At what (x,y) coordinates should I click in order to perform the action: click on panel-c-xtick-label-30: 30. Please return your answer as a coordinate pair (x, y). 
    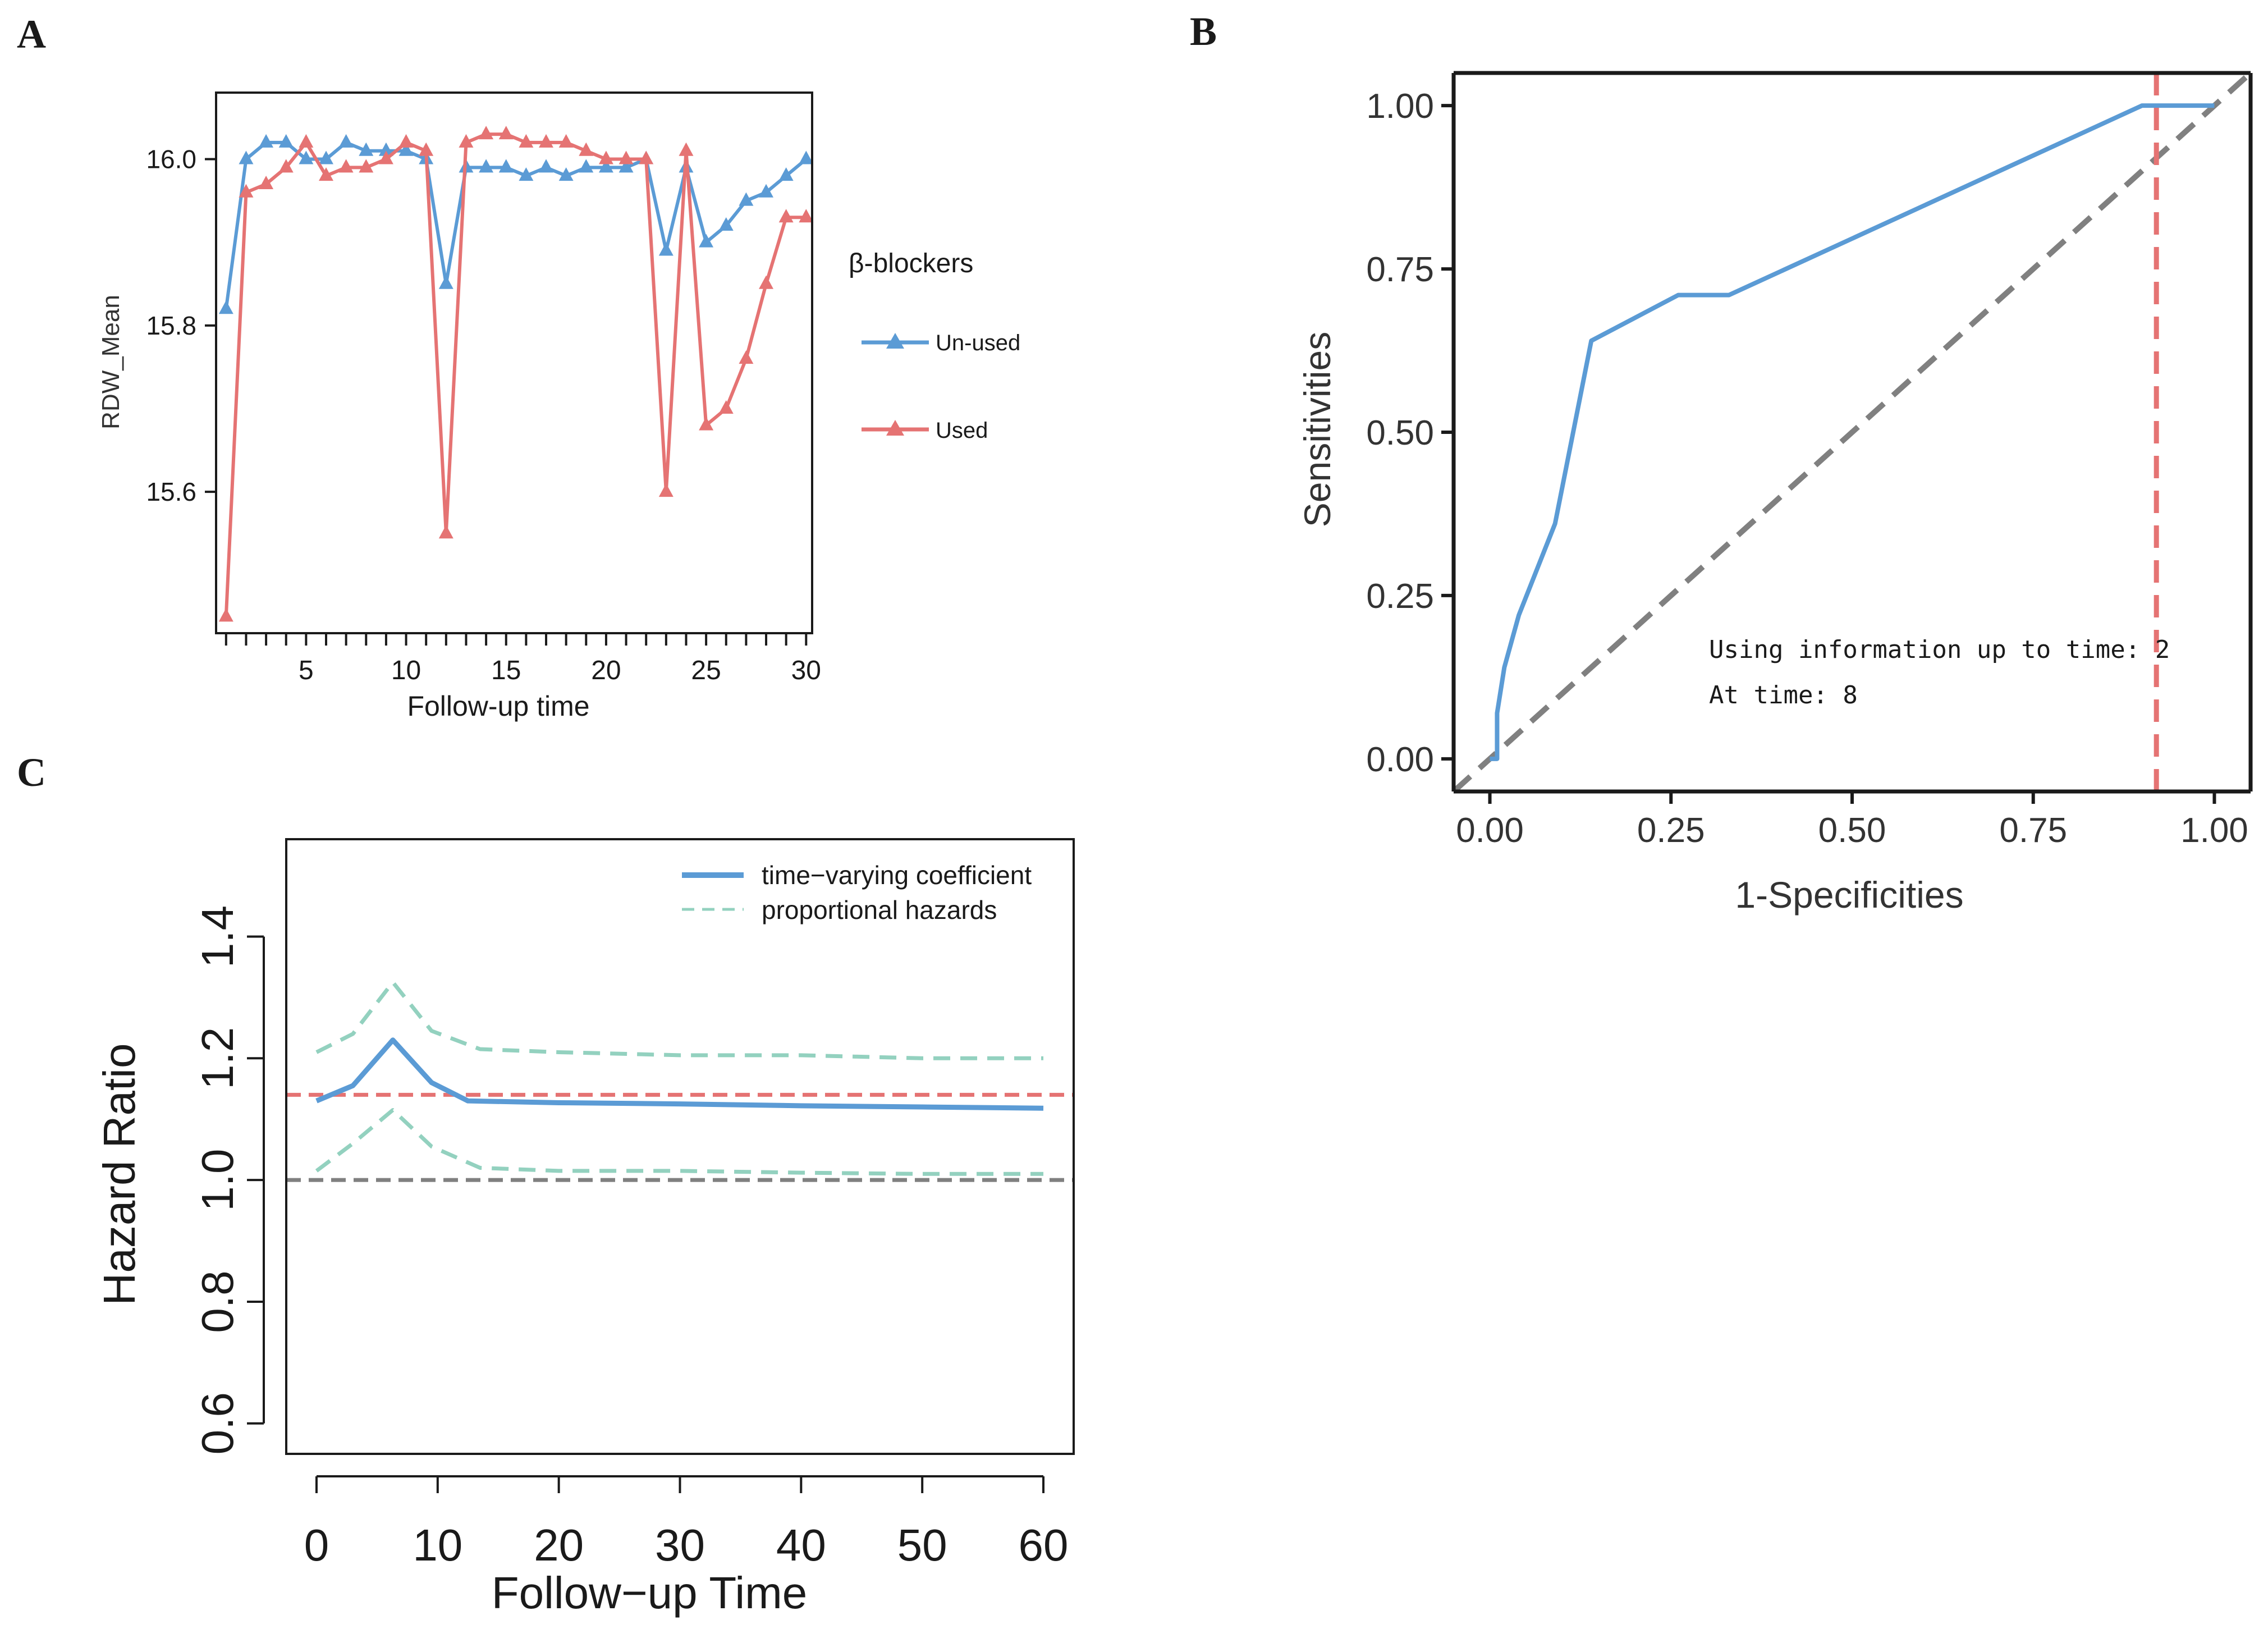
    Looking at the image, I should click on (680, 1545).